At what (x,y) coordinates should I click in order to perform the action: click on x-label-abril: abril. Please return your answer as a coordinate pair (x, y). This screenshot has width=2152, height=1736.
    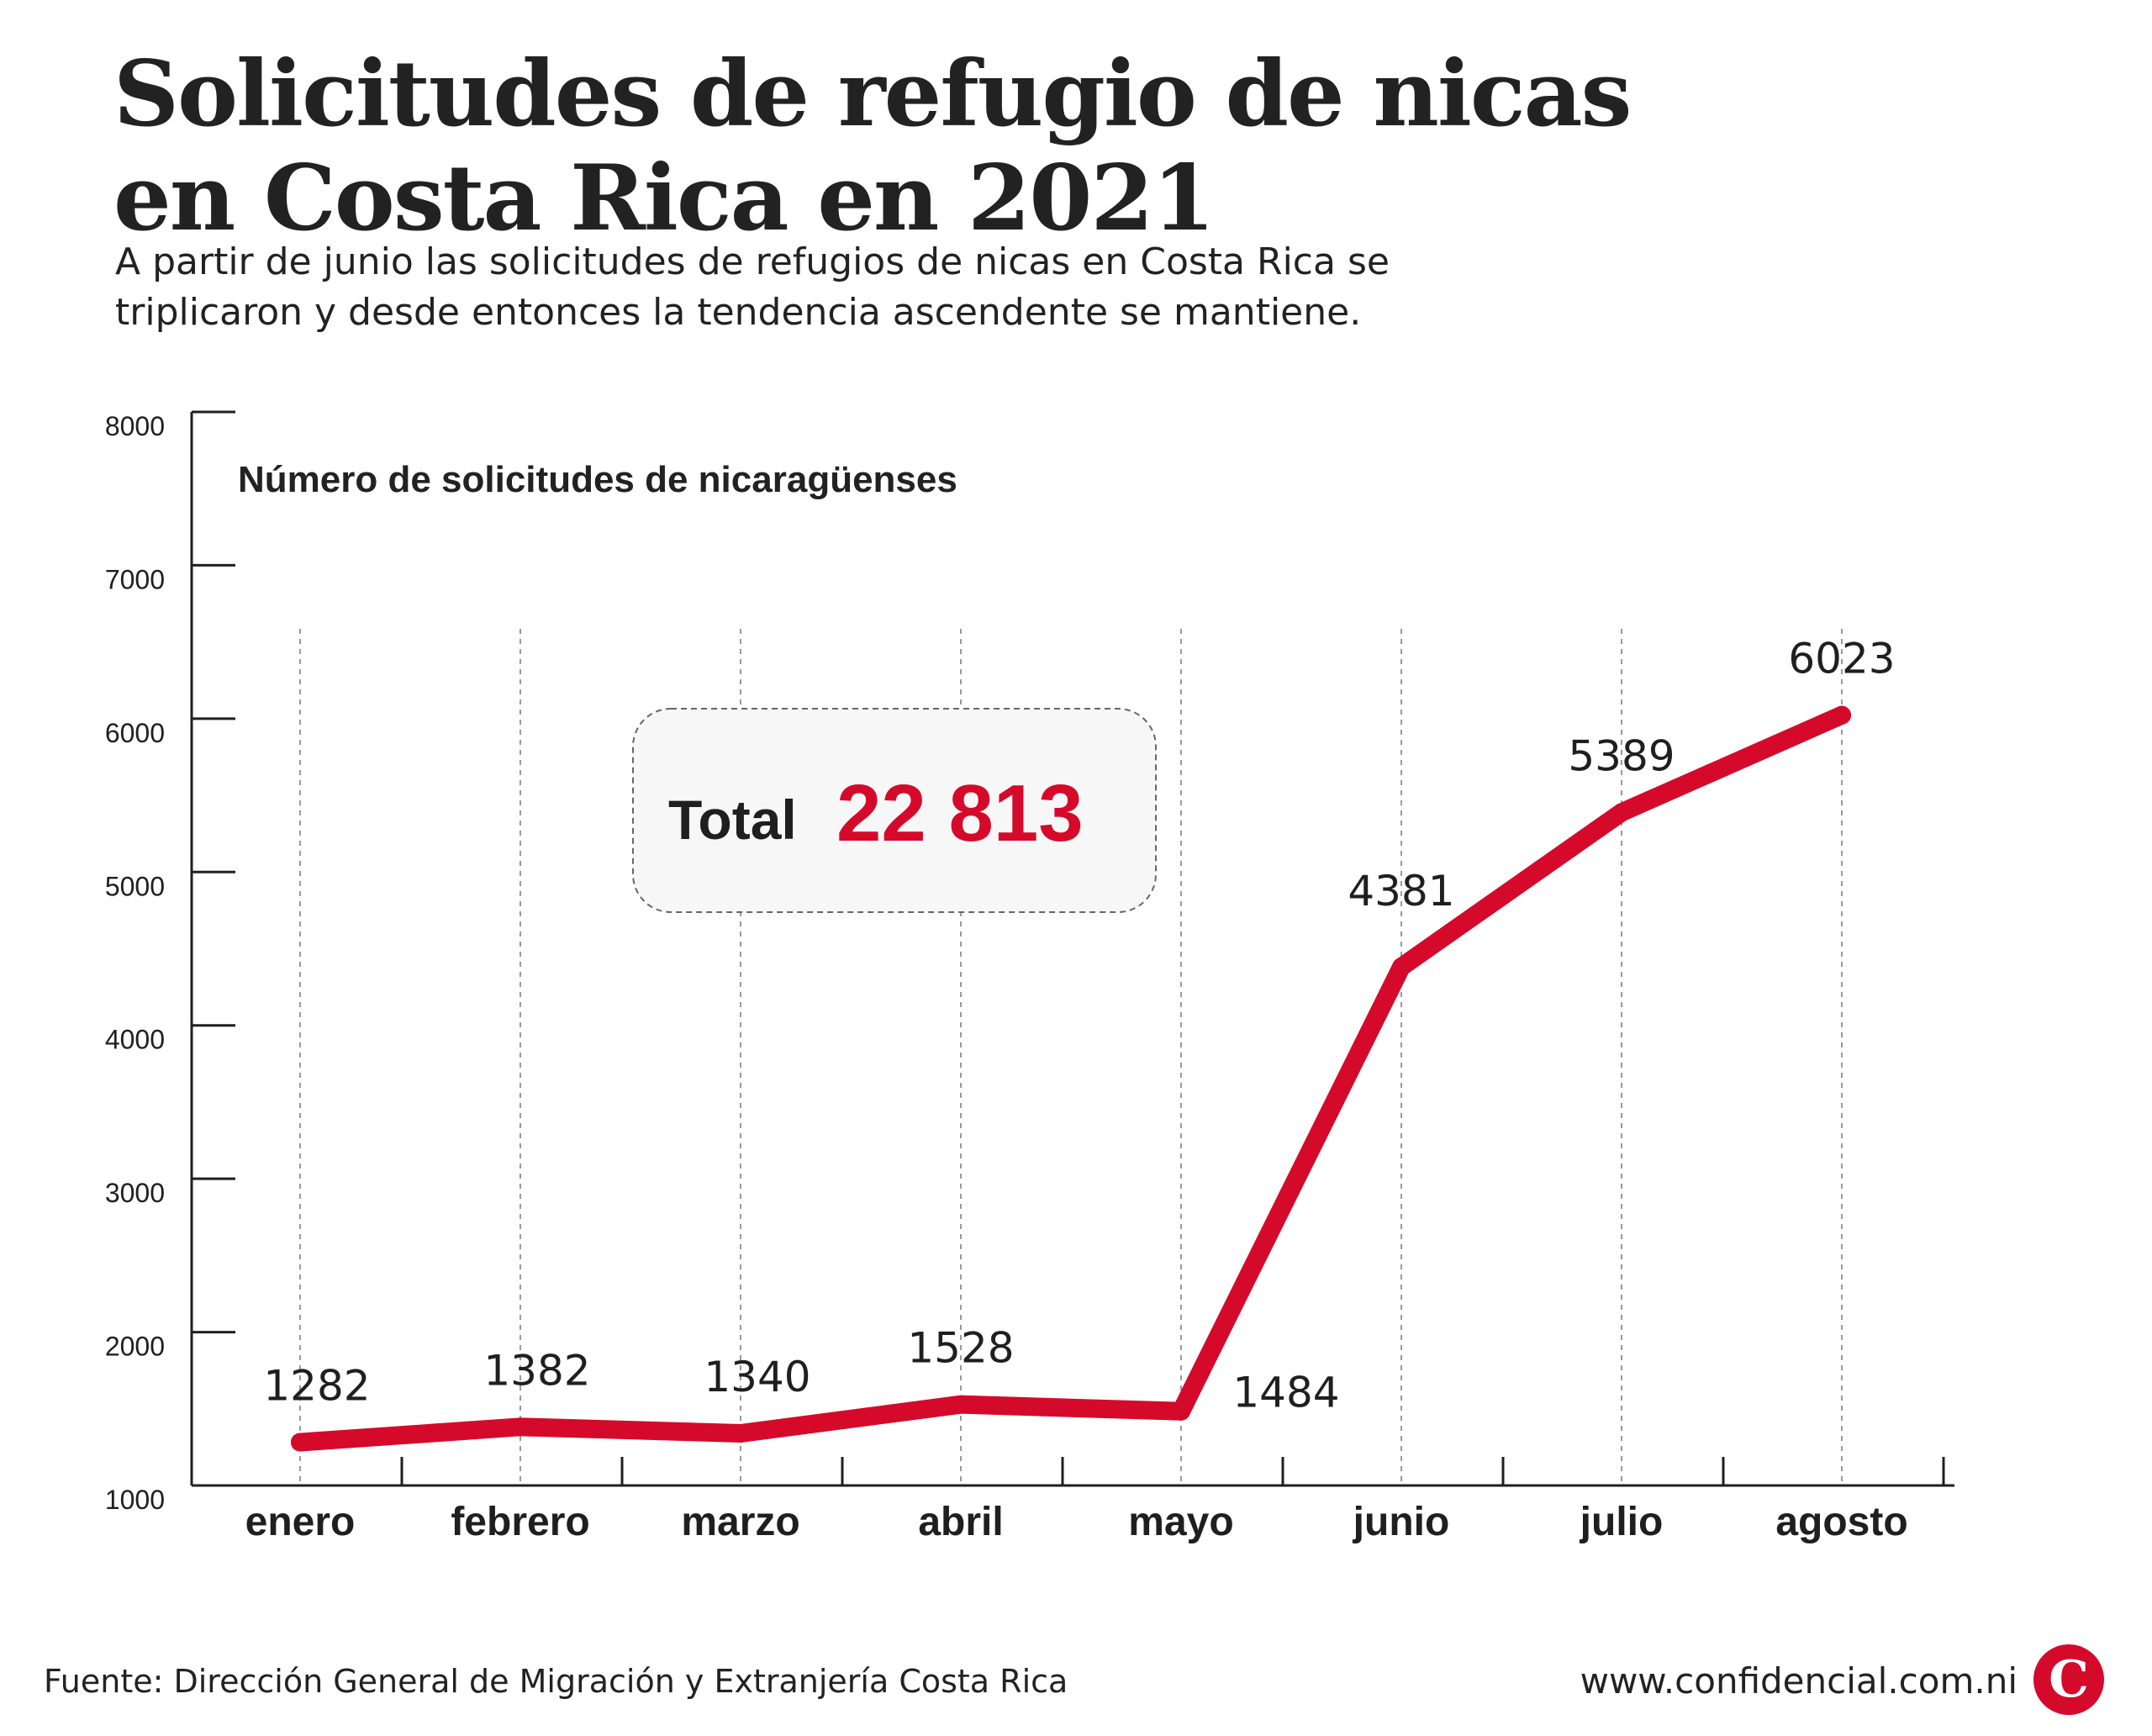
    Looking at the image, I should click on (960, 1522).